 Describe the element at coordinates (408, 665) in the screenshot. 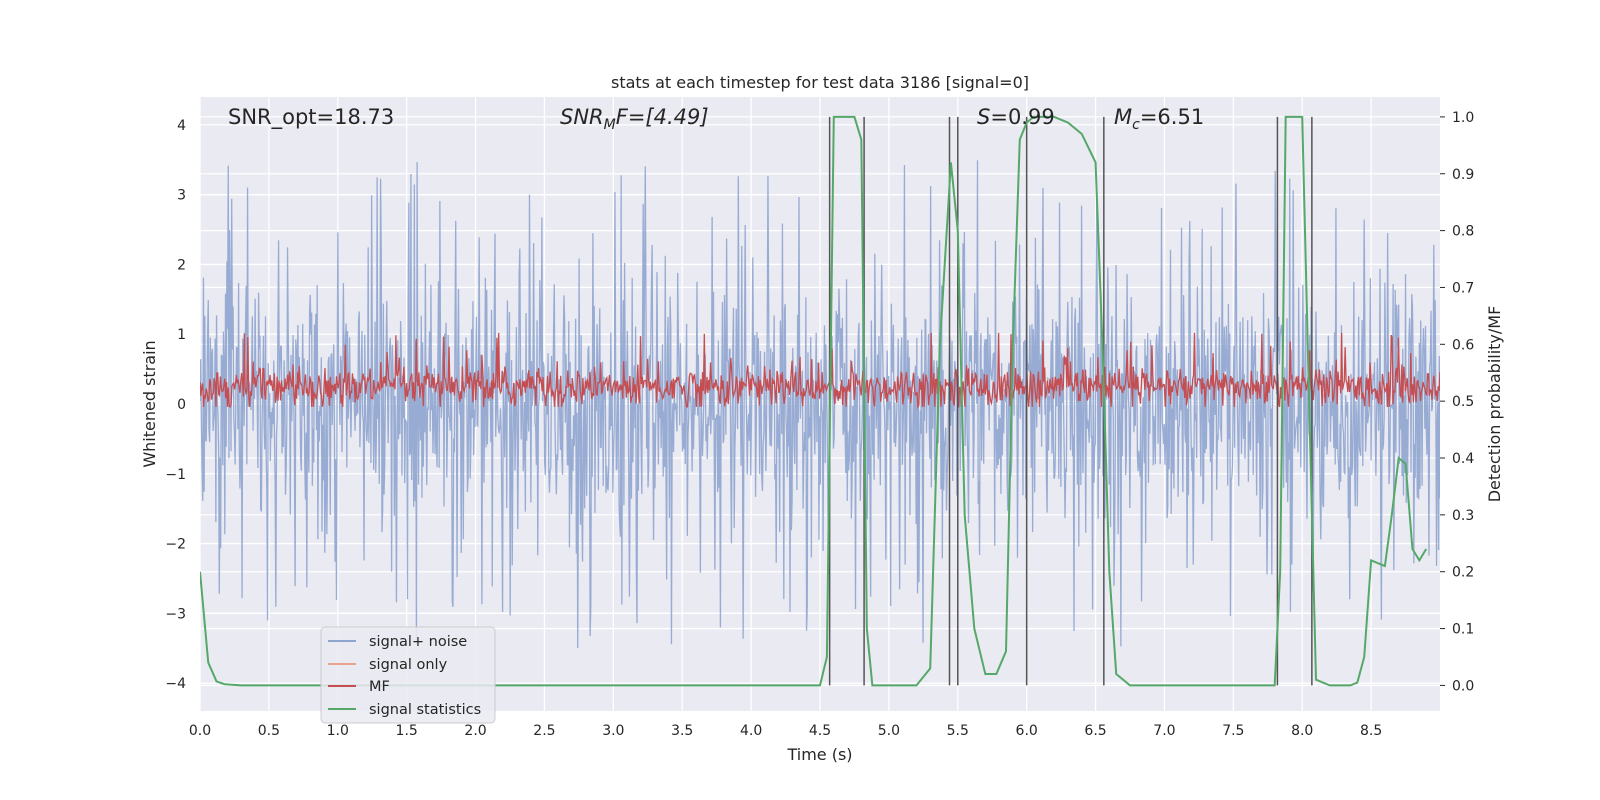

I see `legend-label-signal-only: signal only` at that location.